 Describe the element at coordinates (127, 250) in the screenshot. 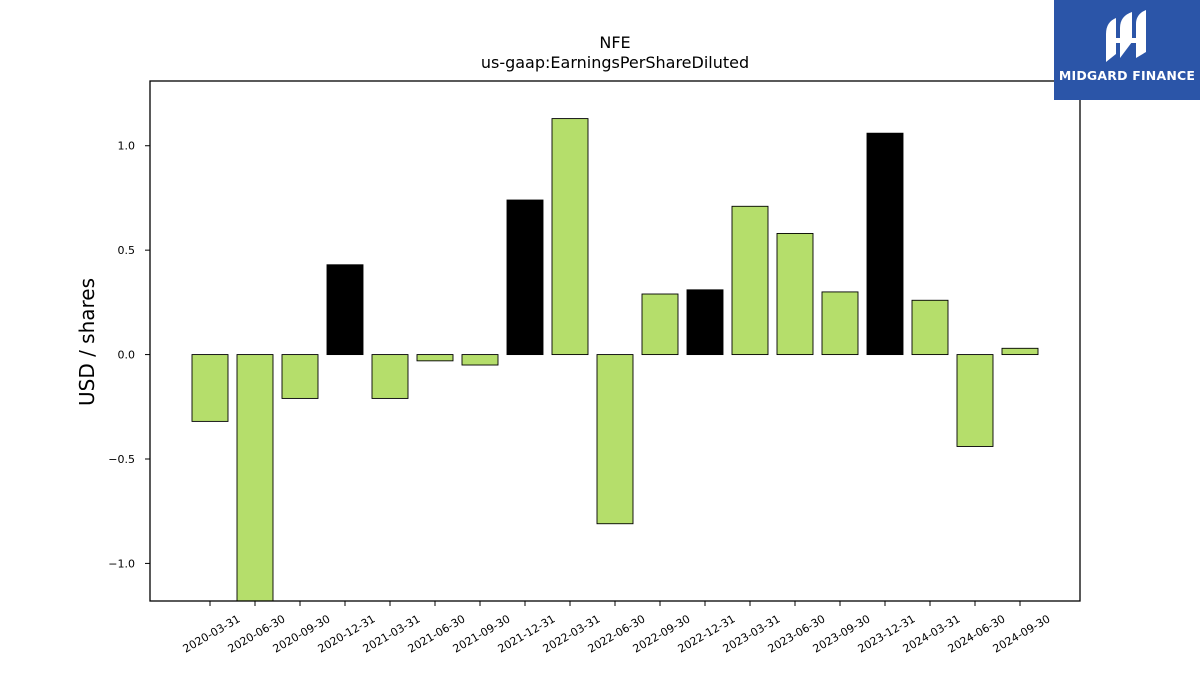

I see `y-tick-label: 0.5` at that location.